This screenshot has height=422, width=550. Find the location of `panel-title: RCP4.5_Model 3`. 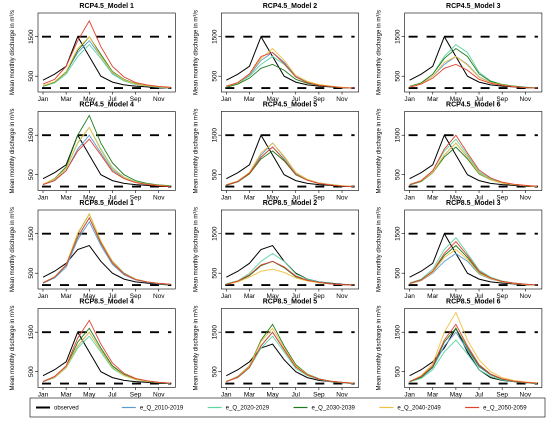

panel-title: RCP4.5_Model 3 is located at coordinates (473, 6).